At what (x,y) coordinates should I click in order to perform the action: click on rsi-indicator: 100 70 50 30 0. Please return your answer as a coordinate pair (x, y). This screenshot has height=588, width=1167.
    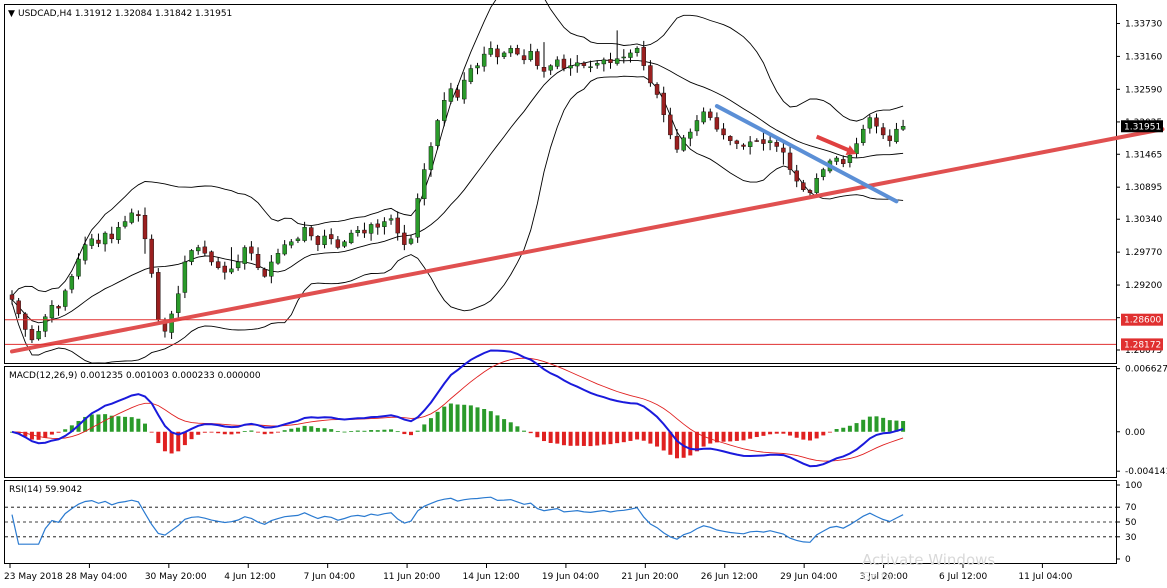
    Looking at the image, I should click on (573, 523).